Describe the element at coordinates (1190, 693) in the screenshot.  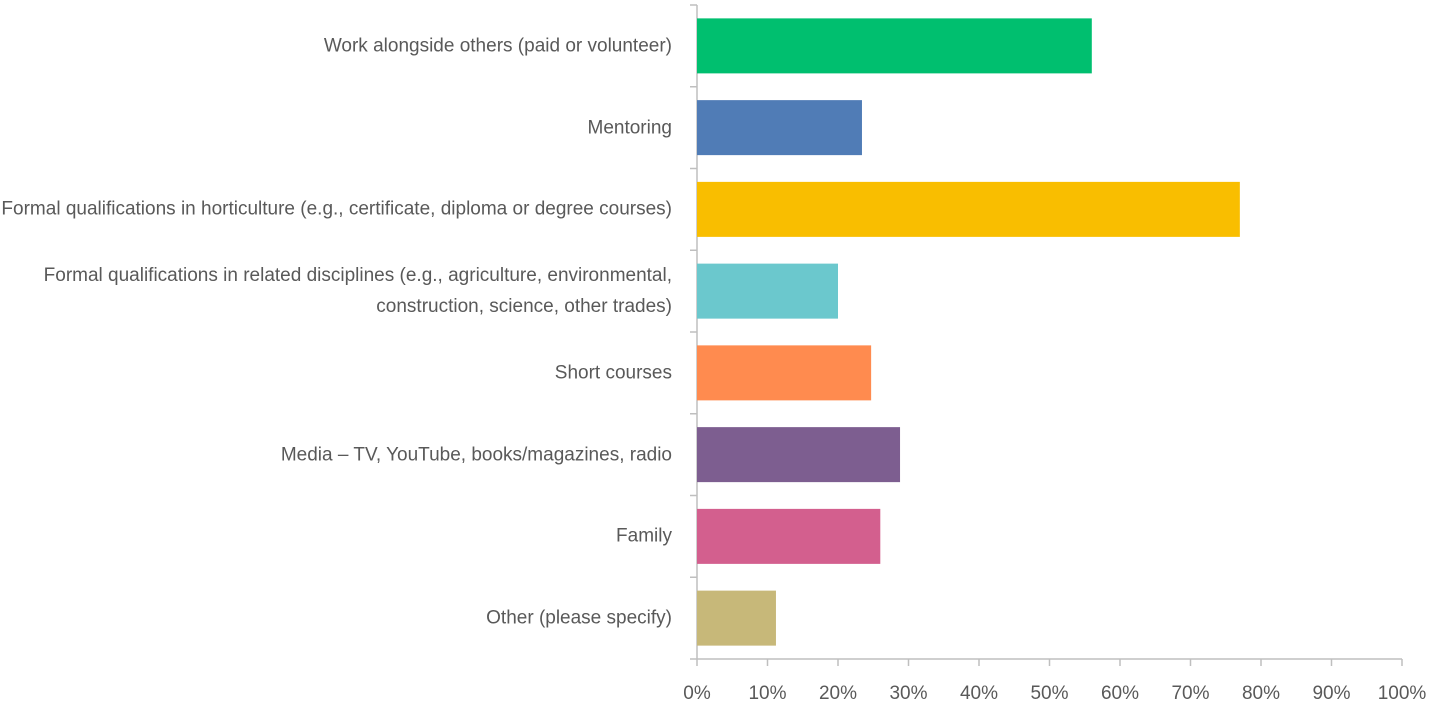
I see `x-tick-label: 70%` at that location.